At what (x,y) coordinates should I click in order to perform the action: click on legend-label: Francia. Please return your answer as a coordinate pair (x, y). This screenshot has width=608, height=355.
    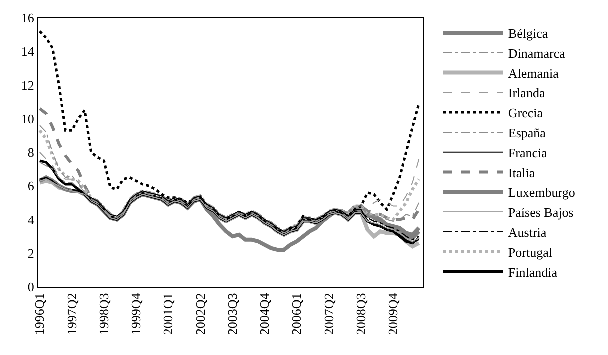
    Looking at the image, I should click on (528, 152).